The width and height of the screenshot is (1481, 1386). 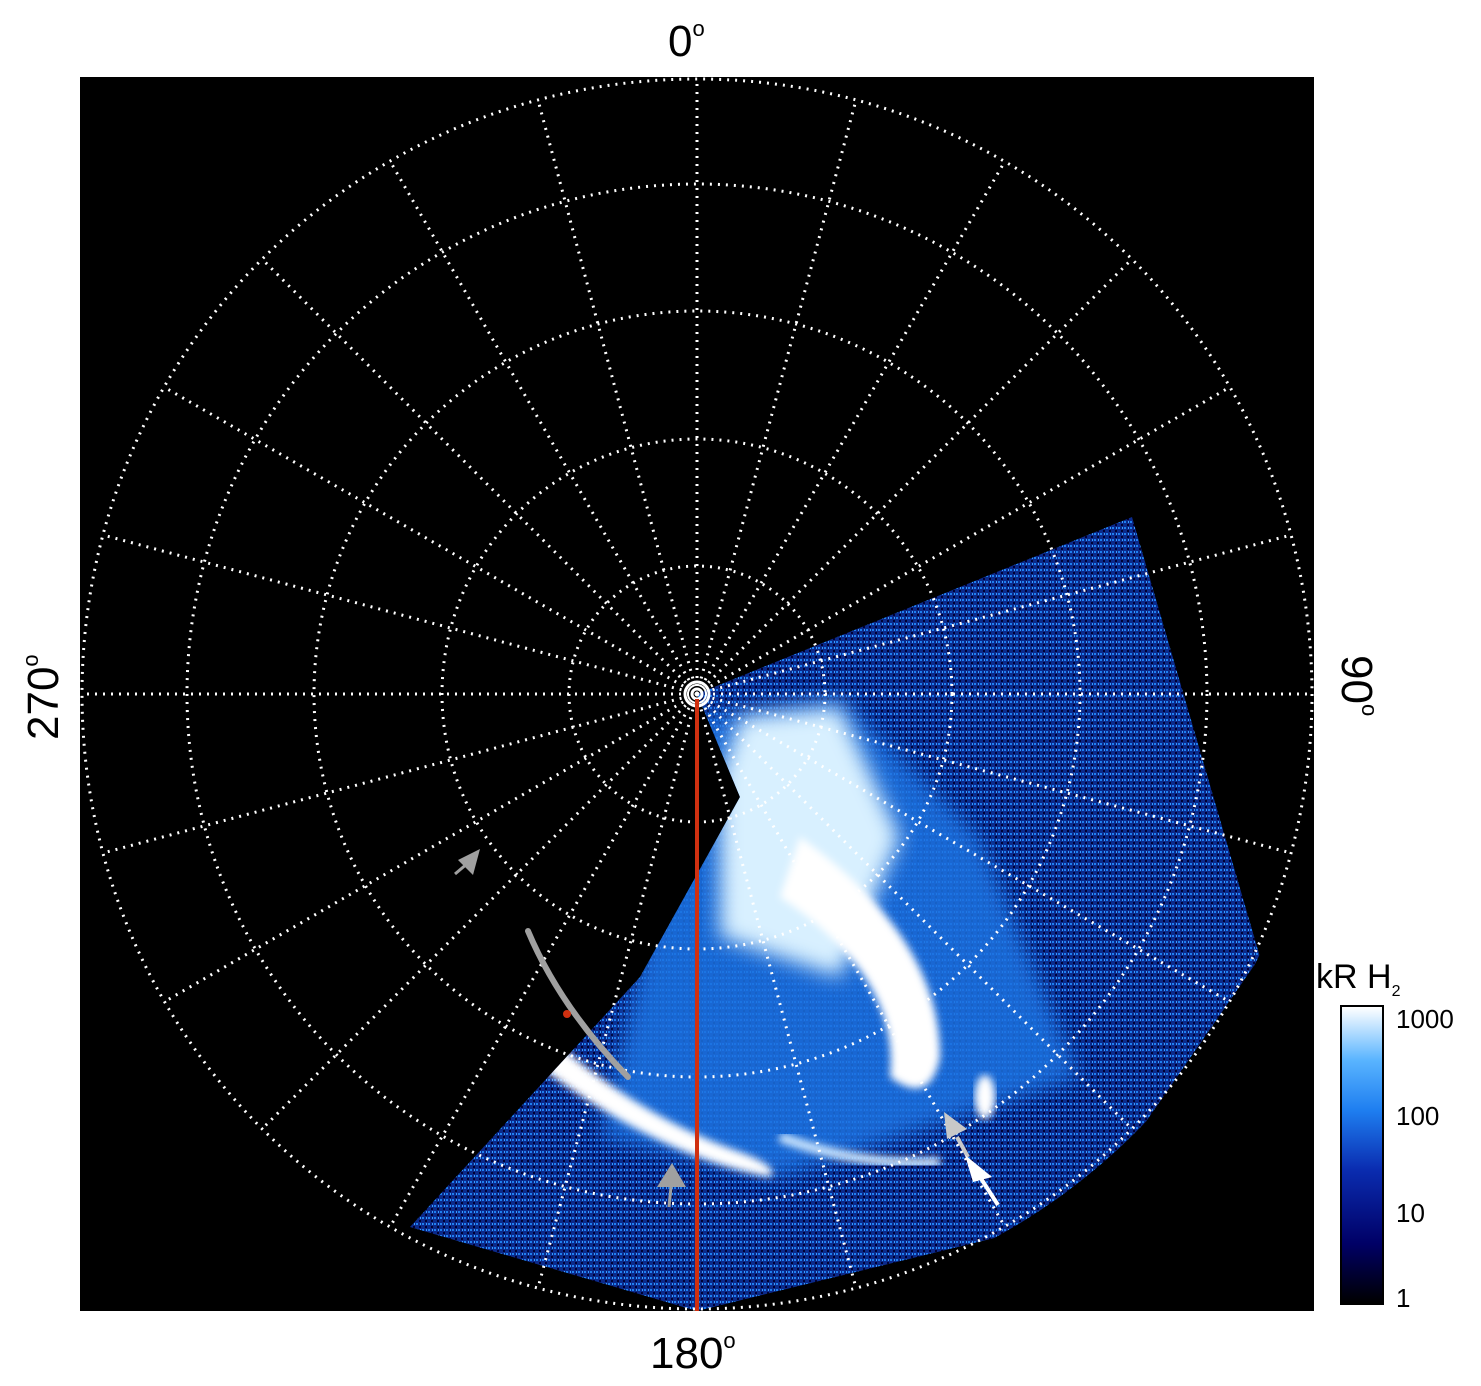 I want to click on angle-label-270: 270o, so click(x=43, y=697).